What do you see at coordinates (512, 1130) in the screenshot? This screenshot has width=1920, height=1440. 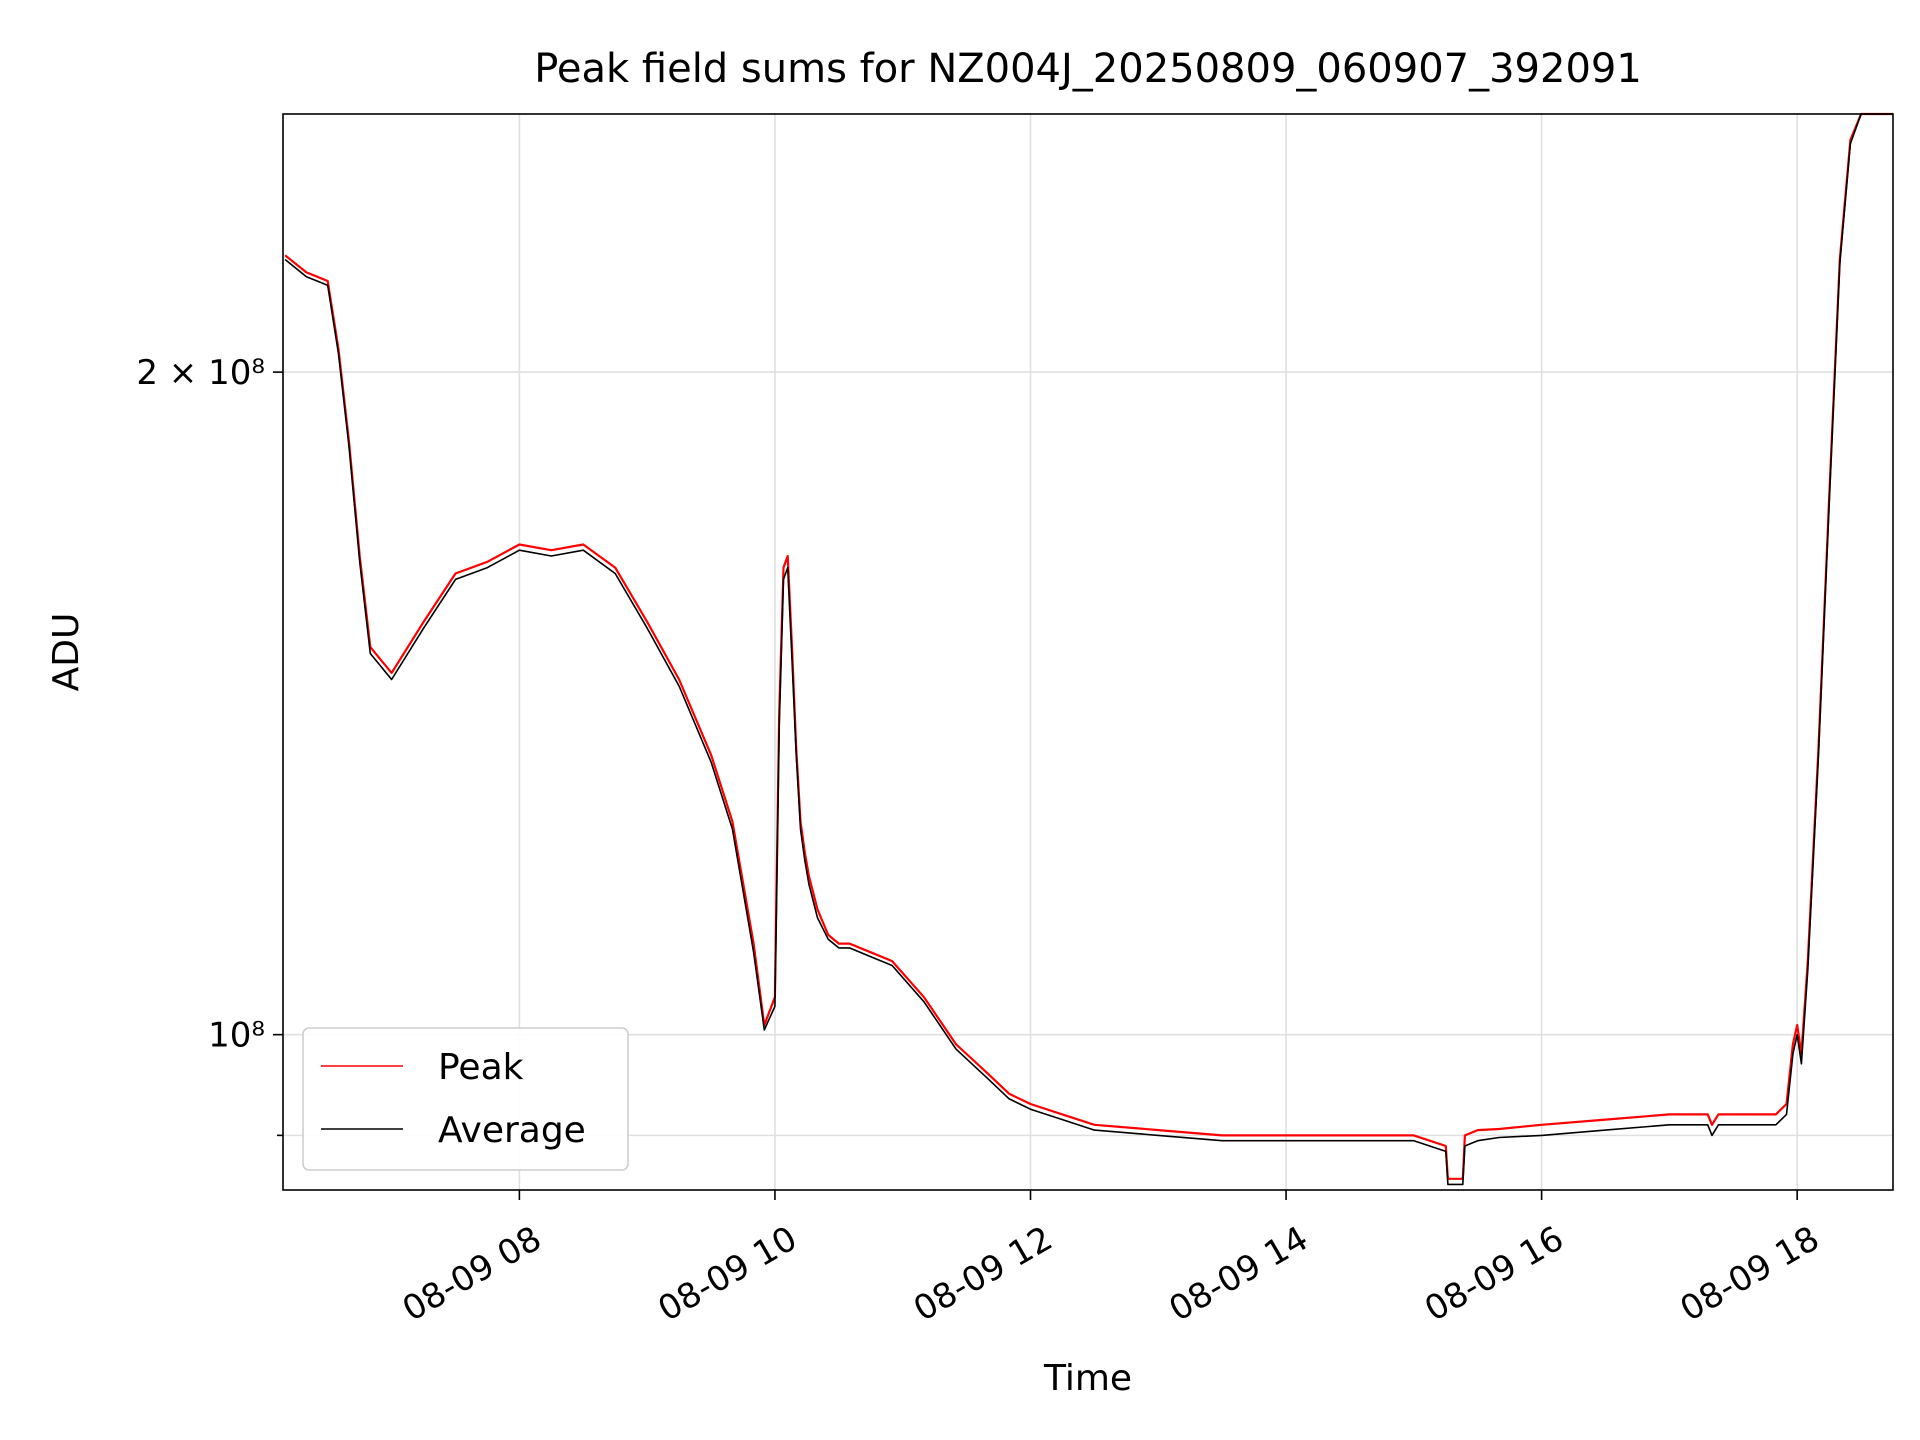 I see `legend-label-average: Average` at bounding box center [512, 1130].